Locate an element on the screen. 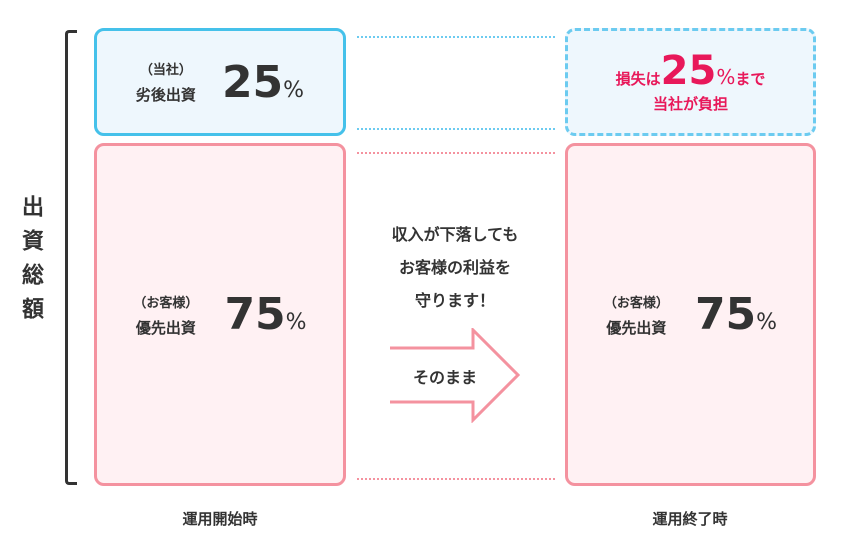  junior-investment-box: （当社） 劣後出資 25% is located at coordinates (220, 82).